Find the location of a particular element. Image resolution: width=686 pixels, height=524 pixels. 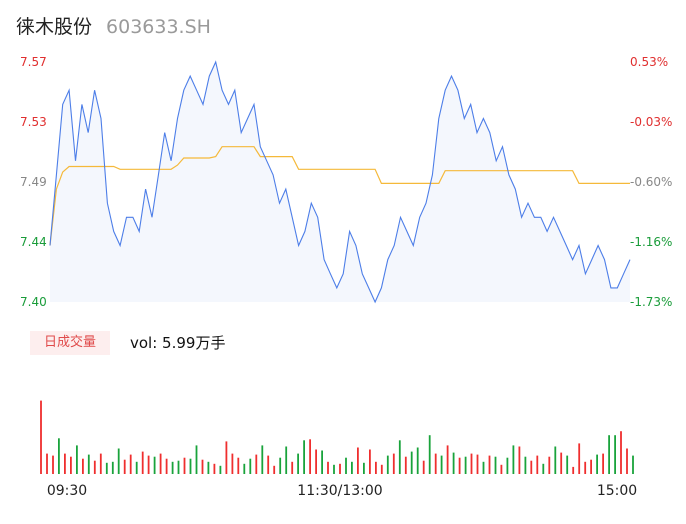

volume-tab-badge: 日成交量 is located at coordinates (70, 343).